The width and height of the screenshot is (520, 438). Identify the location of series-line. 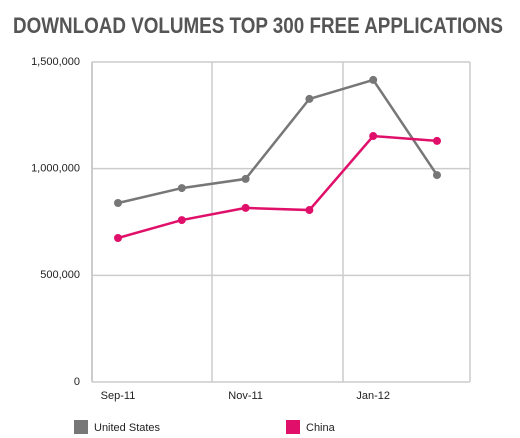
(277, 187).